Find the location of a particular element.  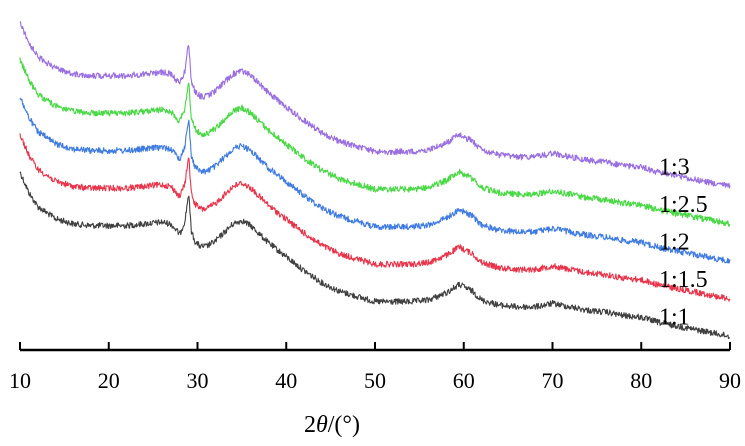

x-tick-label: 10 is located at coordinates (20, 380).